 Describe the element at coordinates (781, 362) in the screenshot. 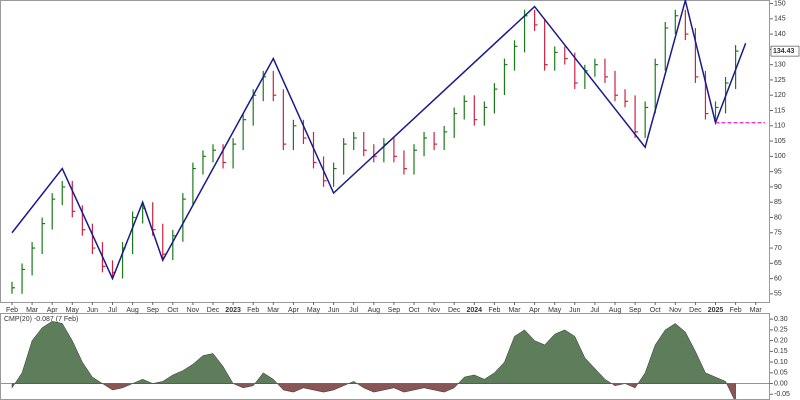

I see `y-tick-label: 0.10` at that location.